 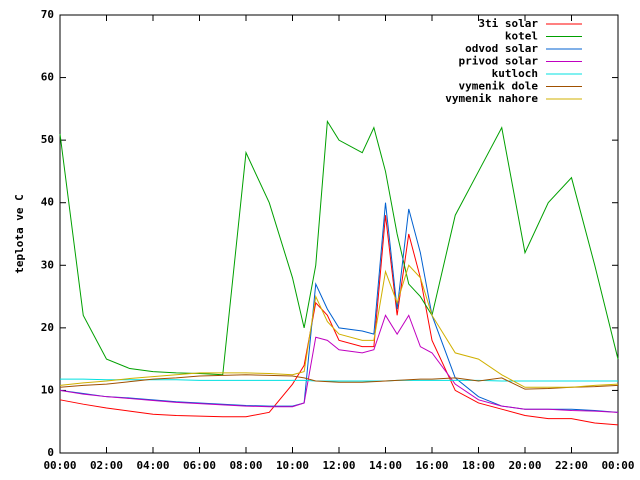 What do you see at coordinates (524, 465) in the screenshot?
I see `x-tick-label: 20:00` at bounding box center [524, 465].